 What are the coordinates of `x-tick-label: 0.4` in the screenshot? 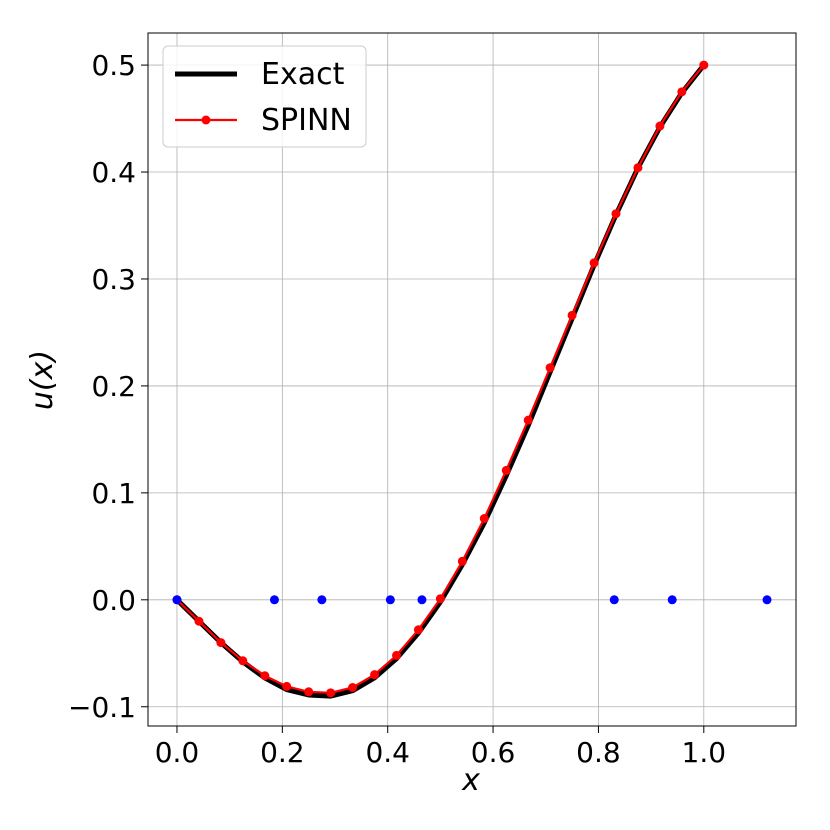 It's located at (387, 752).